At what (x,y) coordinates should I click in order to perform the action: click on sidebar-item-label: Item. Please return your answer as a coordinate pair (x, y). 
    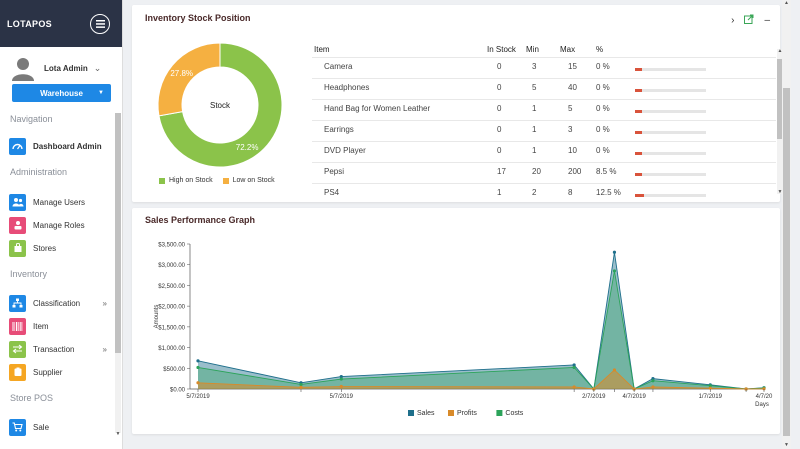
    Looking at the image, I should click on (41, 326).